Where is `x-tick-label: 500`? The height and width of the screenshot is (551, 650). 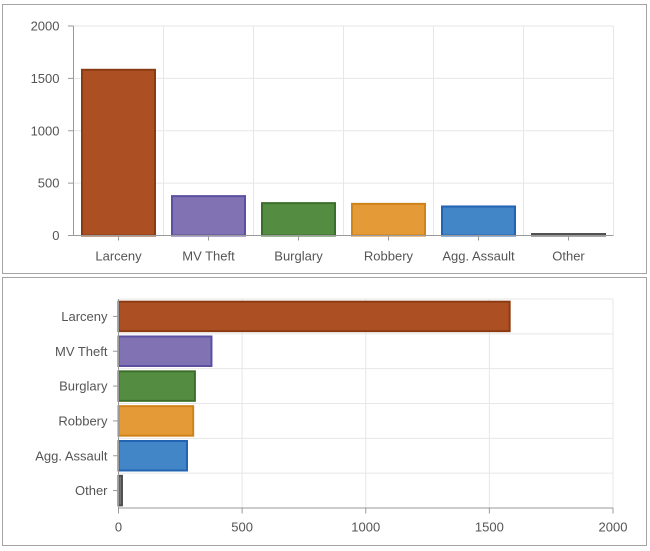 x-tick-label: 500 is located at coordinates (242, 527).